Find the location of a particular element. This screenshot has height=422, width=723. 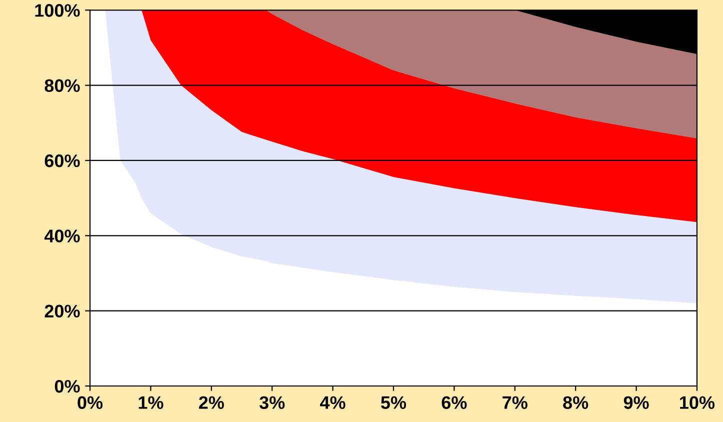

x-tick-label: 7% is located at coordinates (515, 402).